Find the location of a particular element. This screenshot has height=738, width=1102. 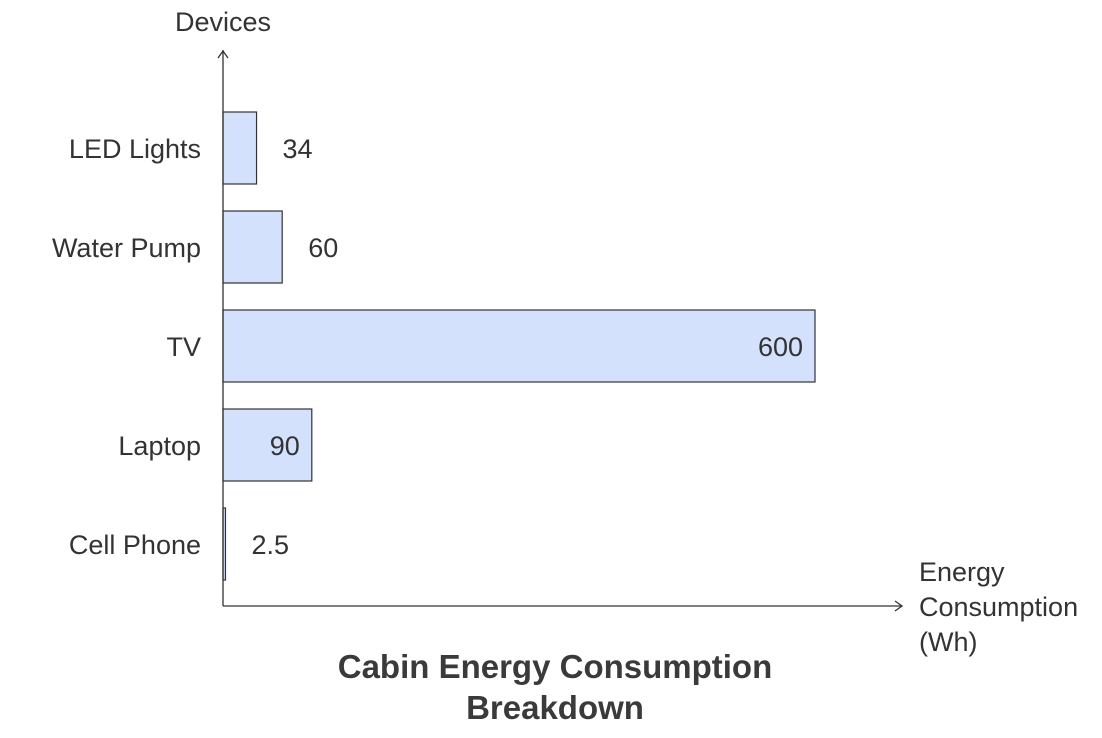

x-axis-label-line-3: (Wh) is located at coordinates (948, 642).